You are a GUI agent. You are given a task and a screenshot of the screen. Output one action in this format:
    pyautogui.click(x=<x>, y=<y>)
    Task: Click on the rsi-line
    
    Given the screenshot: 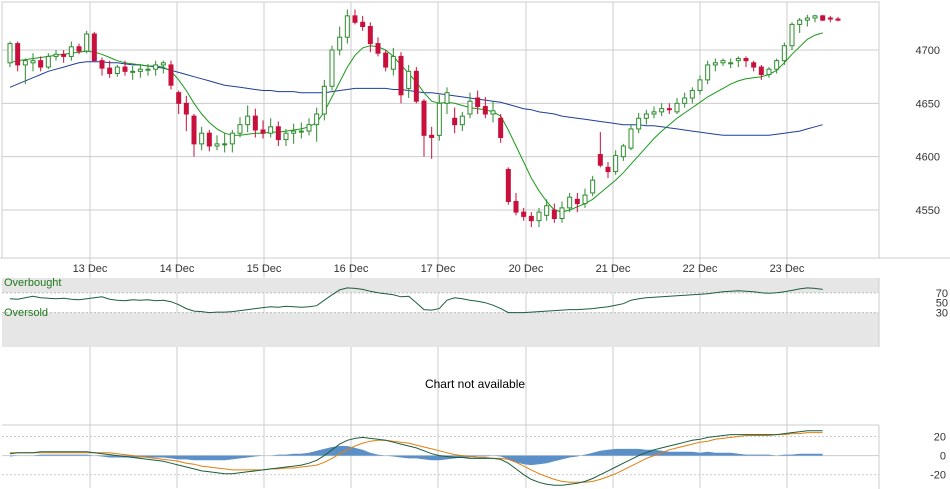 What is the action you would take?
    pyautogui.click(x=416, y=300)
    